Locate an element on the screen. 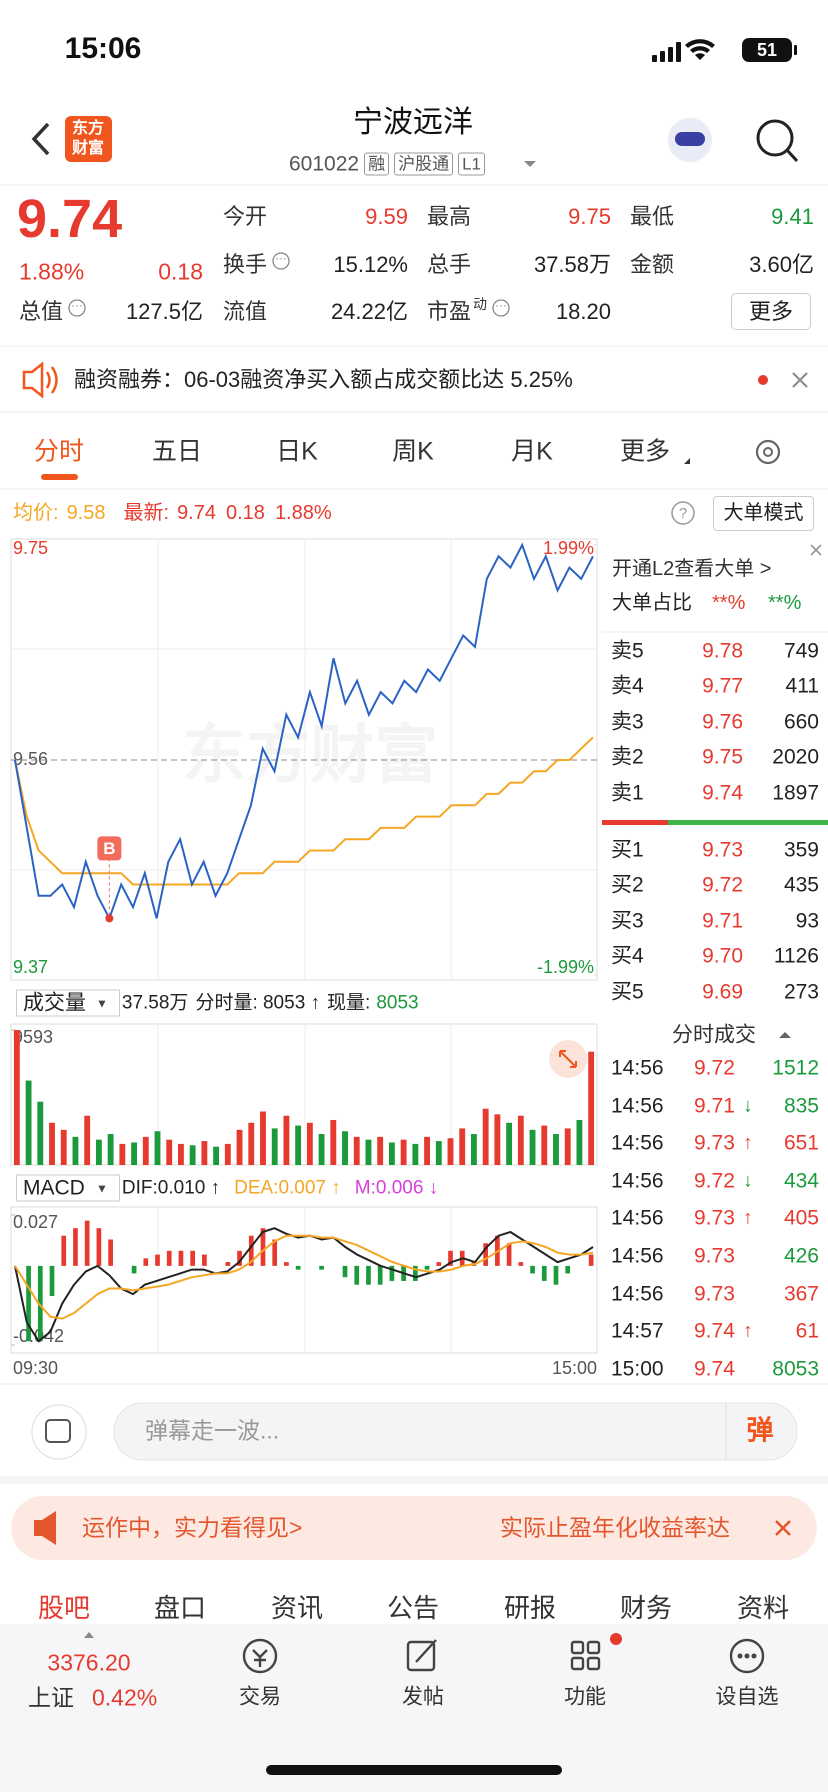 Image resolution: width=828 pixels, height=1792 pixels. tab: 月K is located at coordinates (532, 451).